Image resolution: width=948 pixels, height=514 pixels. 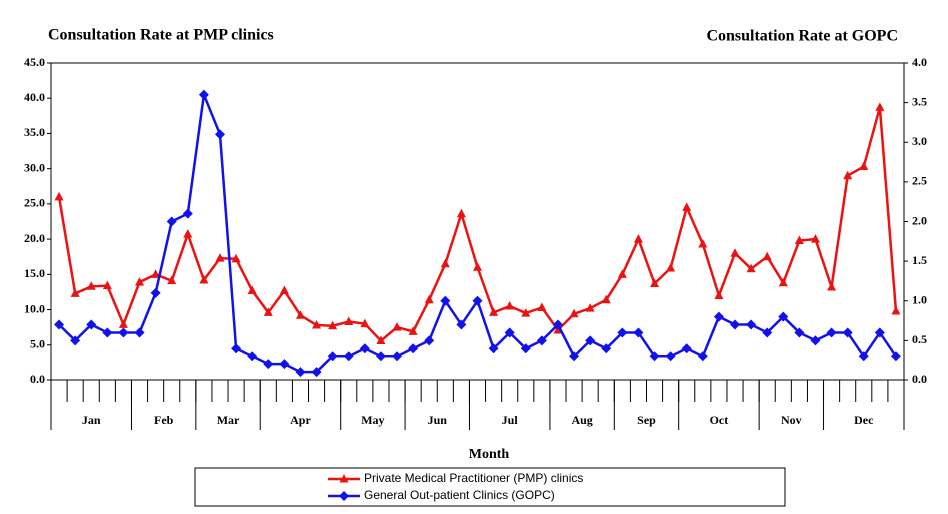 What do you see at coordinates (34, 167) in the screenshot?
I see `y-tick-label: 30.0` at bounding box center [34, 167].